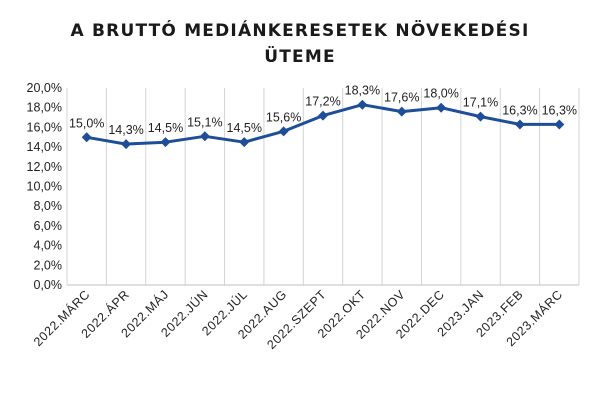  I want to click on data-label: 15,1%, so click(204, 122).